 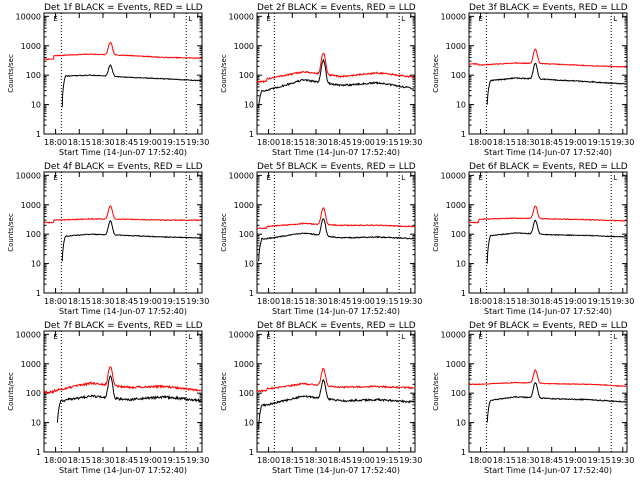 What do you see at coordinates (336, 167) in the screenshot?
I see `panel-title: Det 5f BLACK = Events, RED = LLD` at bounding box center [336, 167].